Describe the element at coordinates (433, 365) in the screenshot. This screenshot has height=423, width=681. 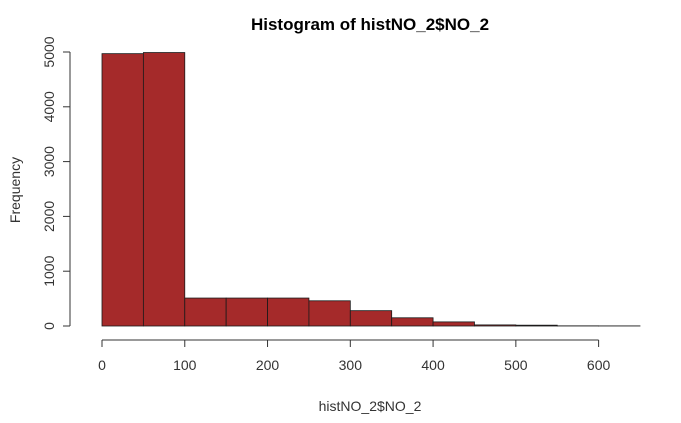
I see `x-tick-label: 400` at that location.